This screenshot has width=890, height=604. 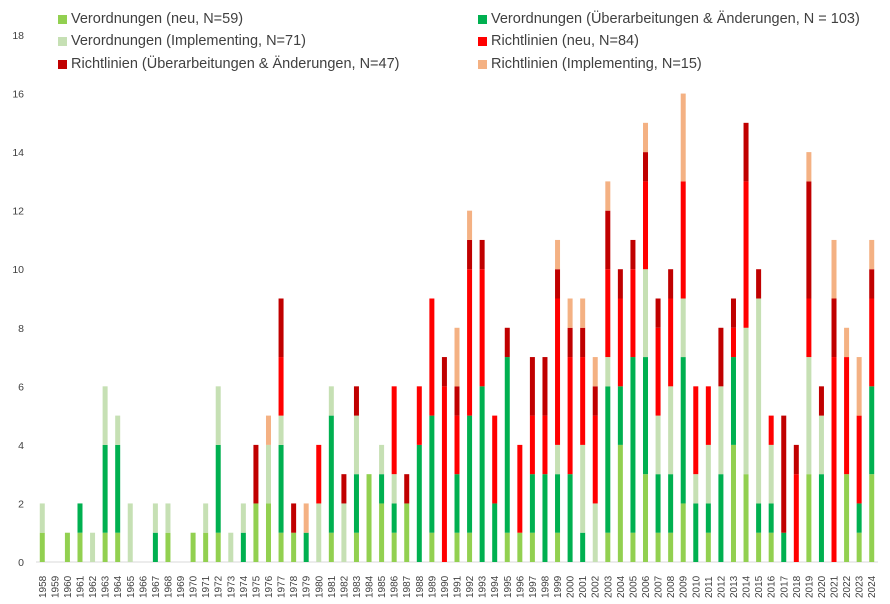 I want to click on x-tick-label: 2002, so click(x=596, y=586).